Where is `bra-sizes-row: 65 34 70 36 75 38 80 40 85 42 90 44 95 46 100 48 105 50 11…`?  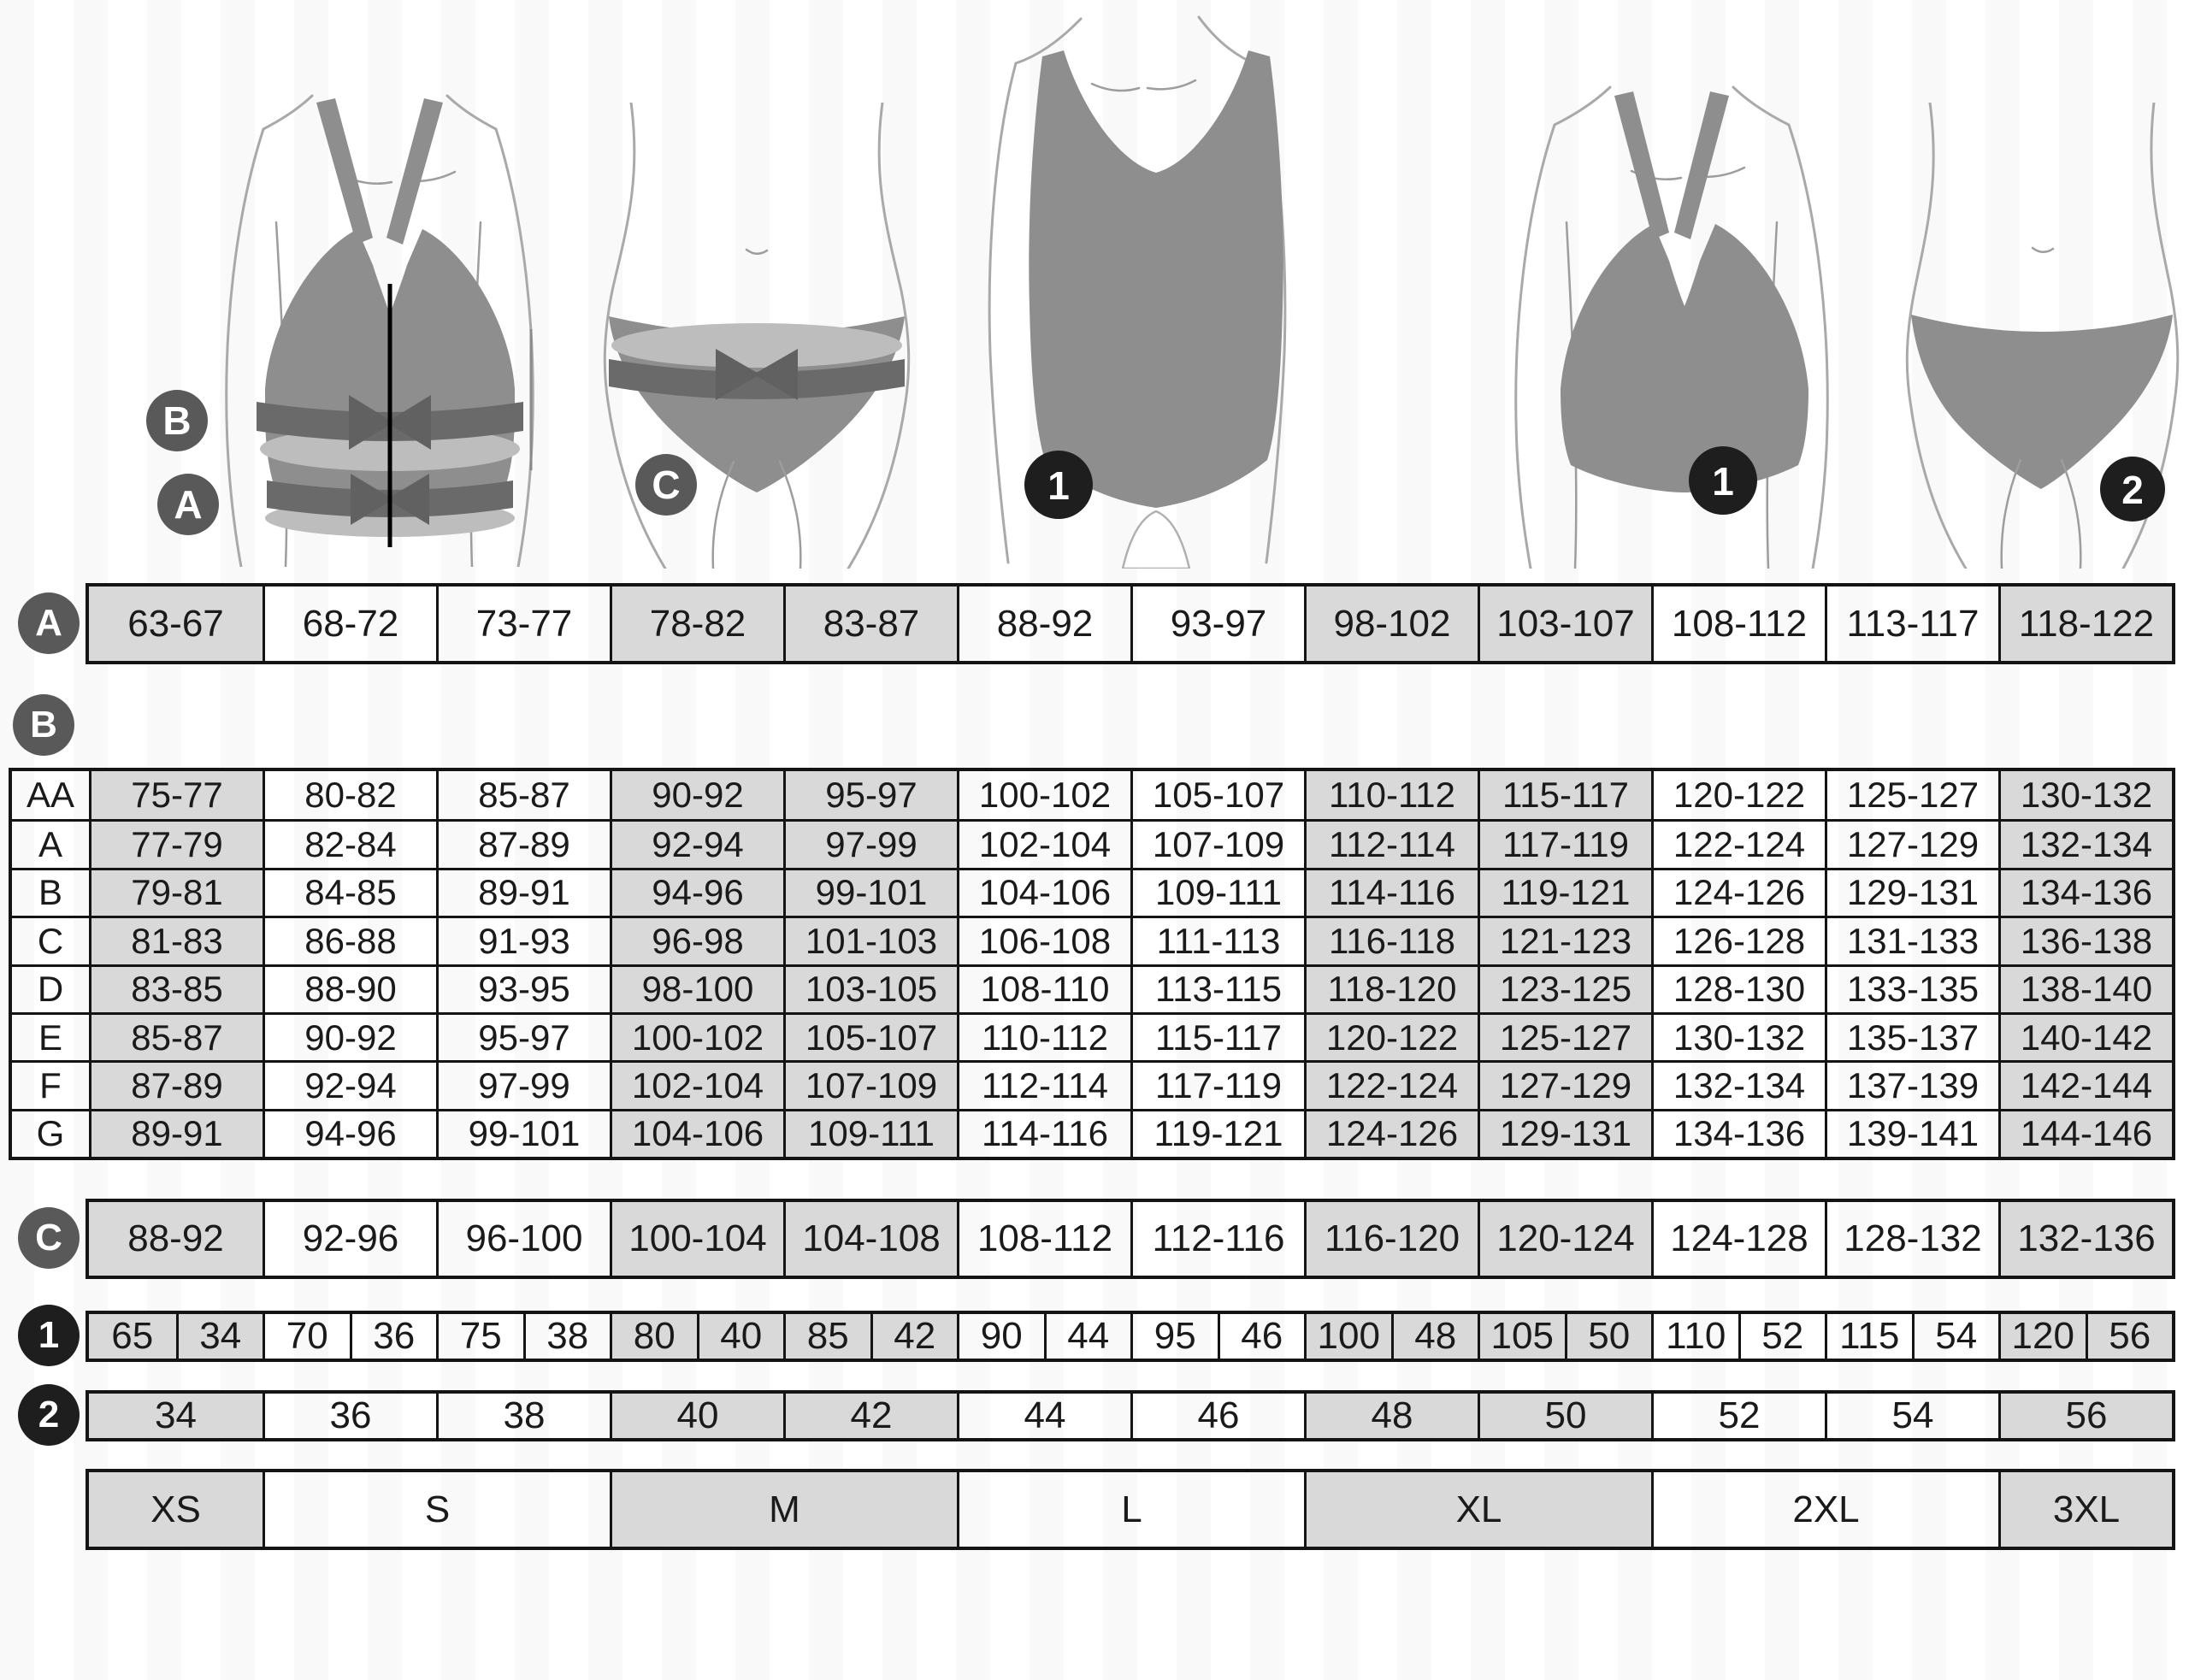
bra-sizes-row: 65 34 70 36 75 38 80 40 85 42 90 44 95 46 100 48 105 50 11… is located at coordinates (1130, 1336).